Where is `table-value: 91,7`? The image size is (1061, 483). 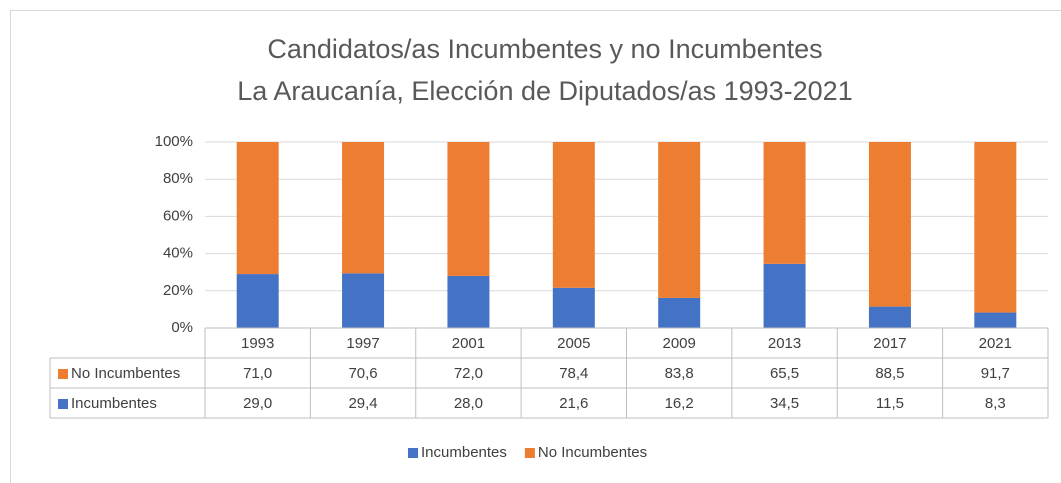
table-value: 91,7 is located at coordinates (995, 373).